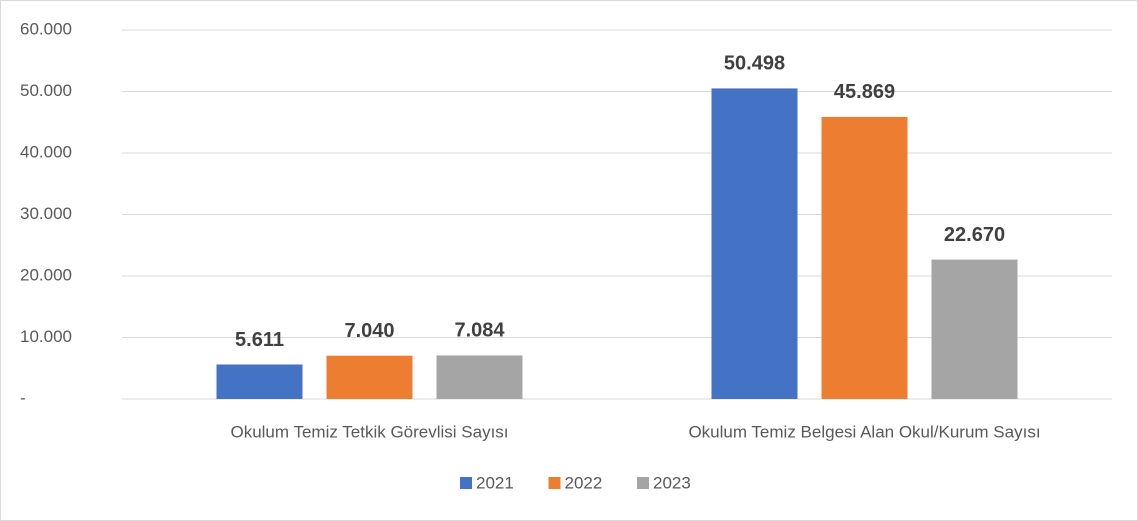 Image resolution: width=1138 pixels, height=521 pixels. I want to click on y-tick-label: 40.000, so click(46, 151).